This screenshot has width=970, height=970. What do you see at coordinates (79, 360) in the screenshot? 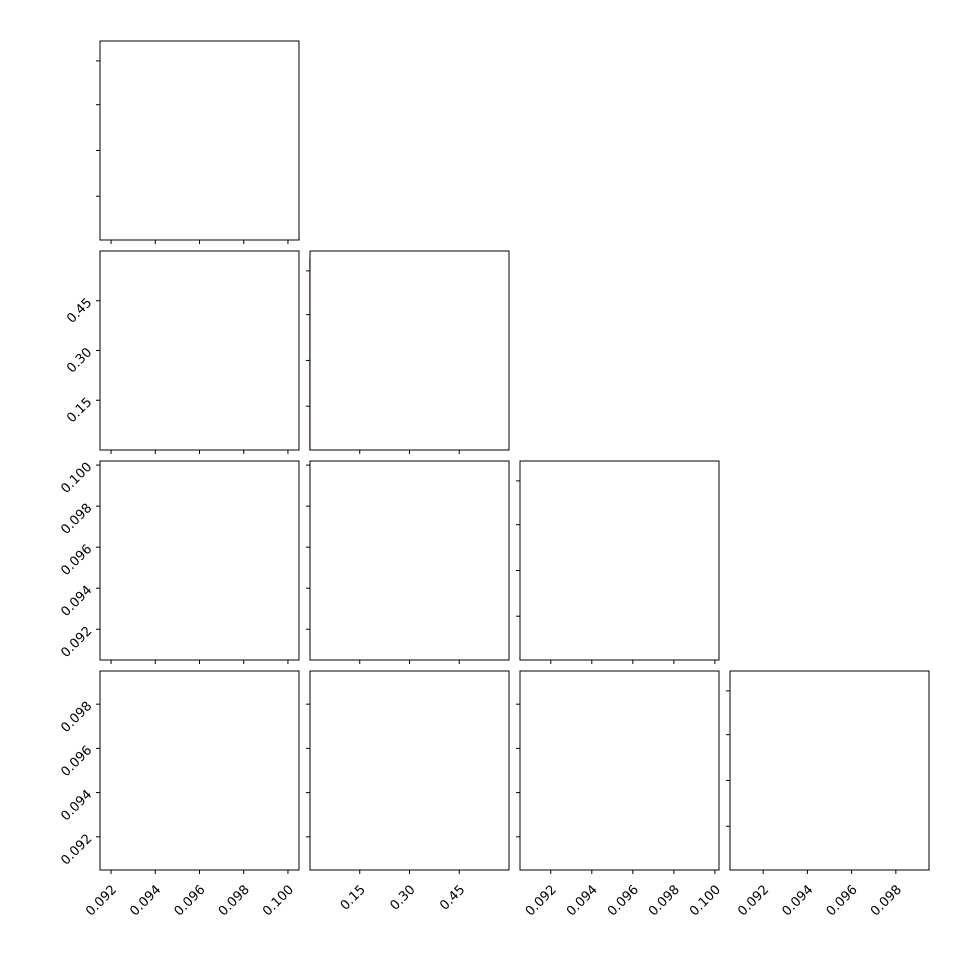
I see `y-tick-label: 0.30` at bounding box center [79, 360].